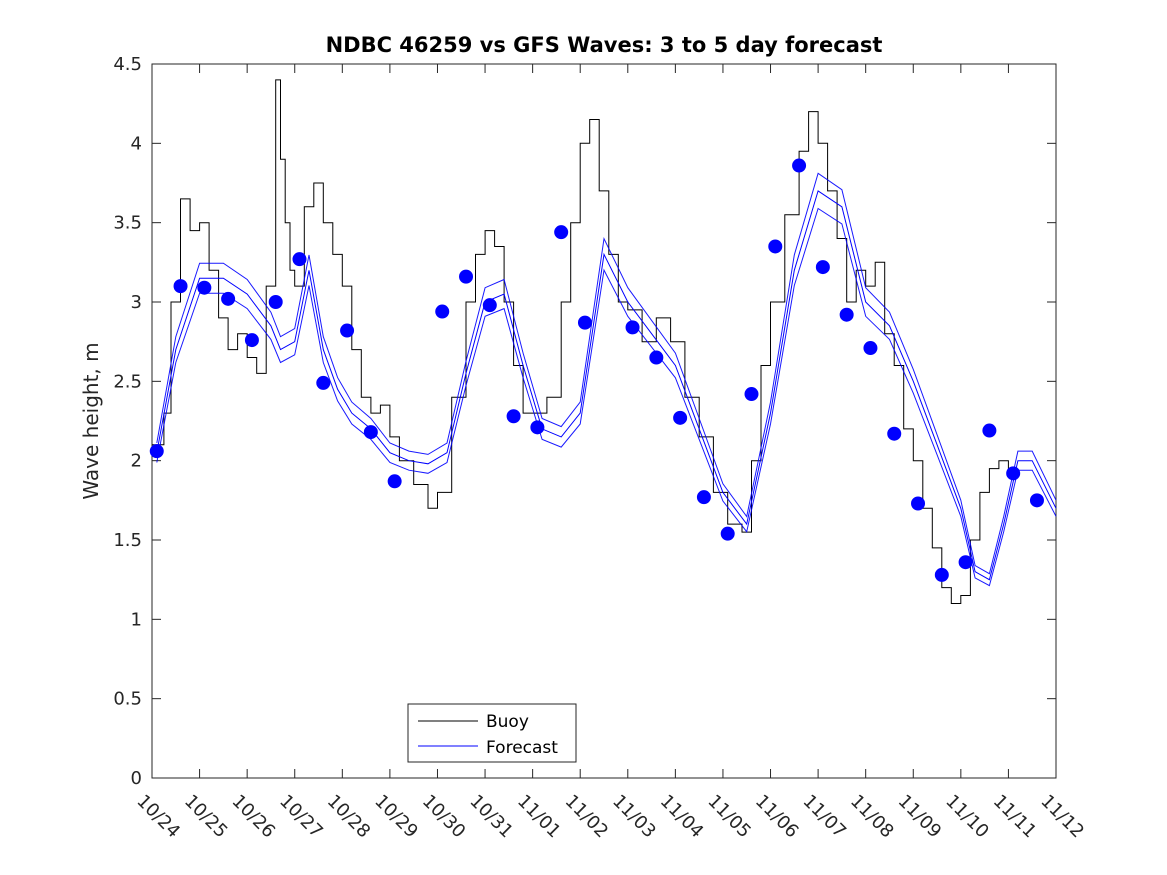 Image resolution: width=1167 pixels, height=875 pixels. I want to click on legend: Buoy Forecast, so click(492, 733).